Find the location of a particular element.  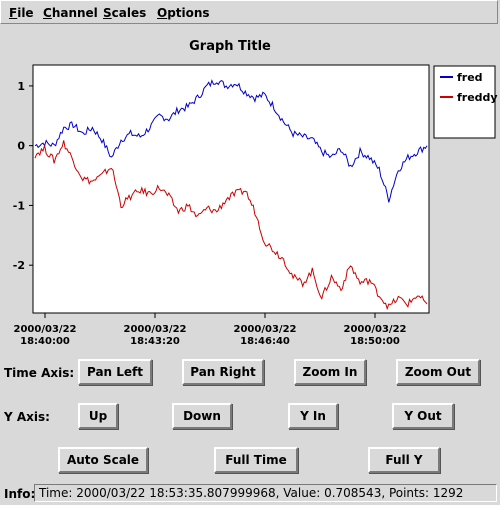

legend-label-fred: fred is located at coordinates (470, 77).